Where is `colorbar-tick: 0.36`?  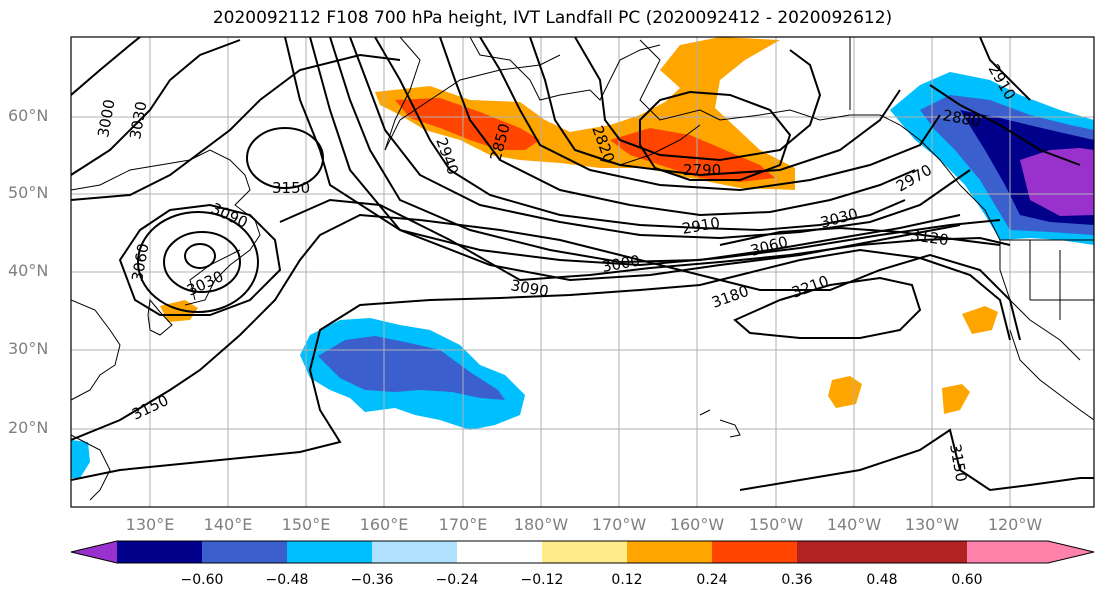 colorbar-tick: 0.36 is located at coordinates (797, 580).